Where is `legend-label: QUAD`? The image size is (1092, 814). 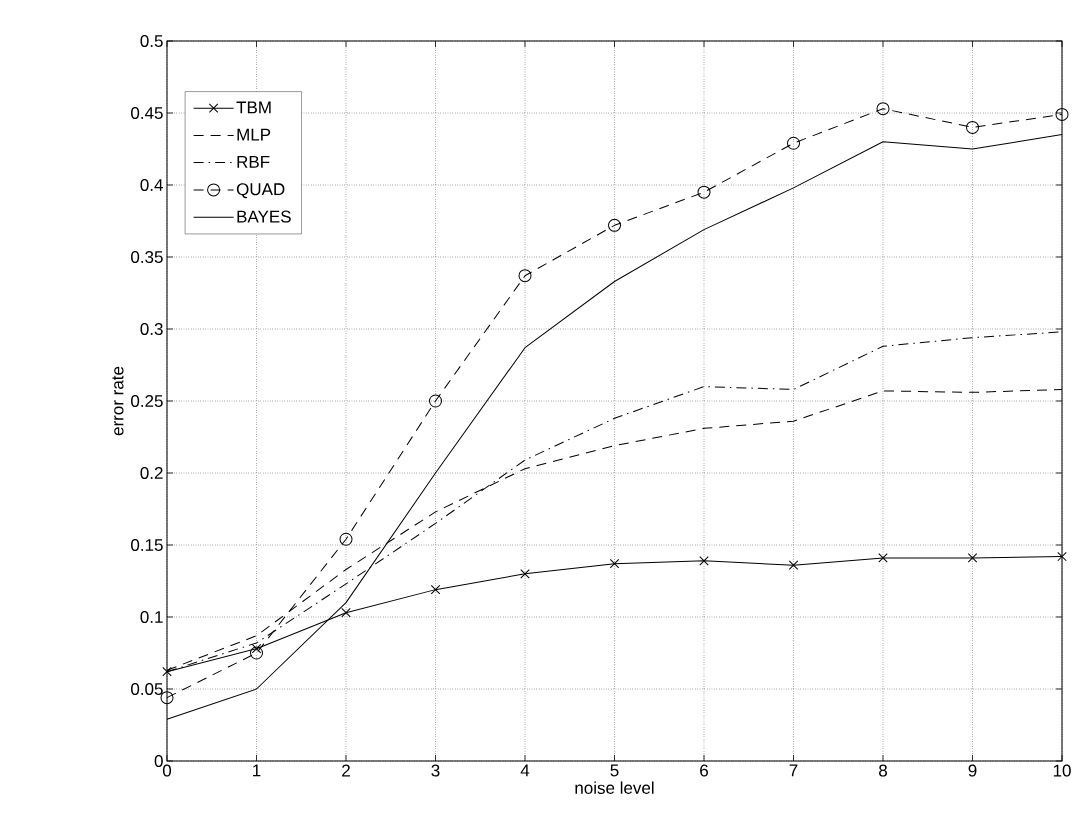 legend-label: QUAD is located at coordinates (260, 191).